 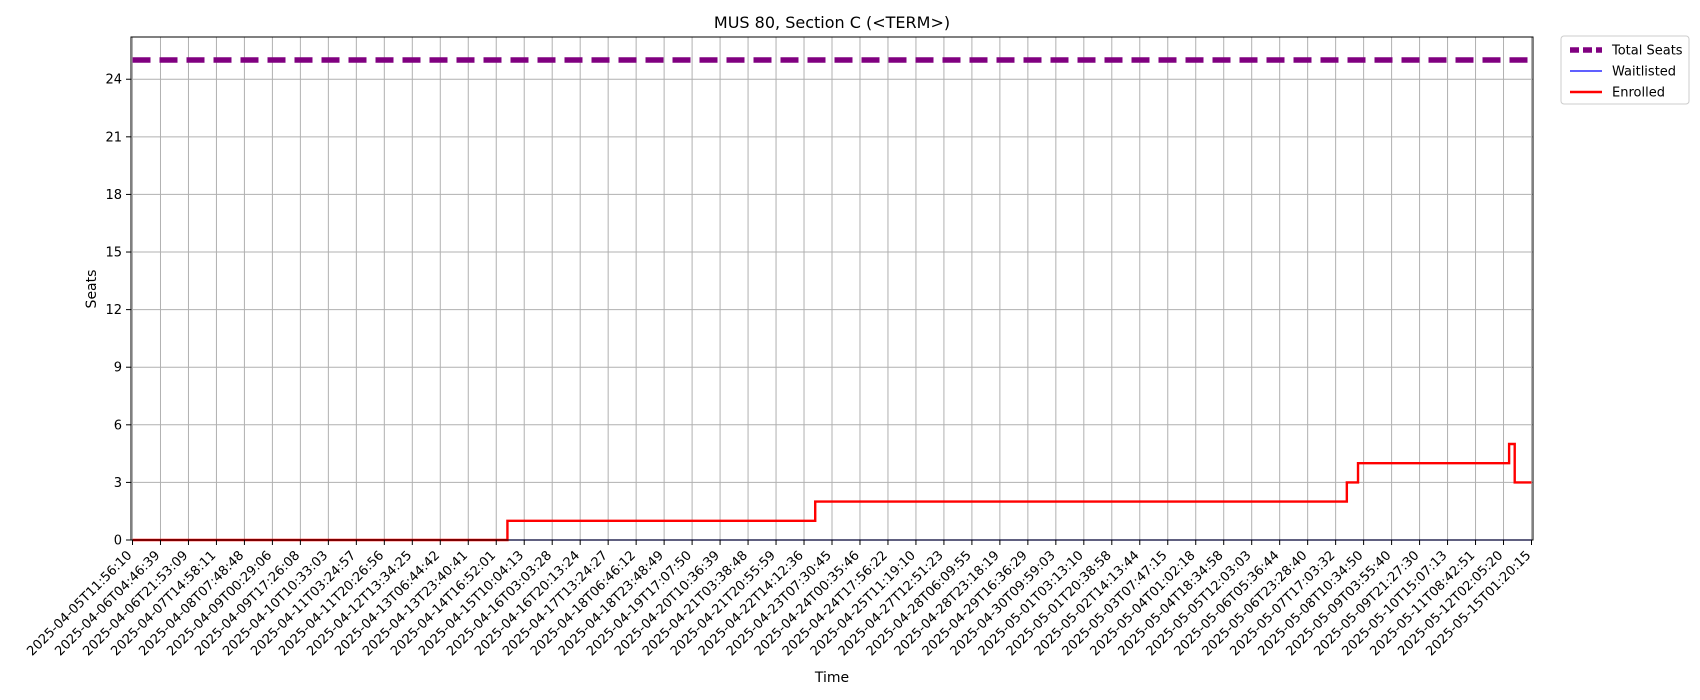 What do you see at coordinates (113, 253) in the screenshot?
I see `y-tick-label: 15` at bounding box center [113, 253].